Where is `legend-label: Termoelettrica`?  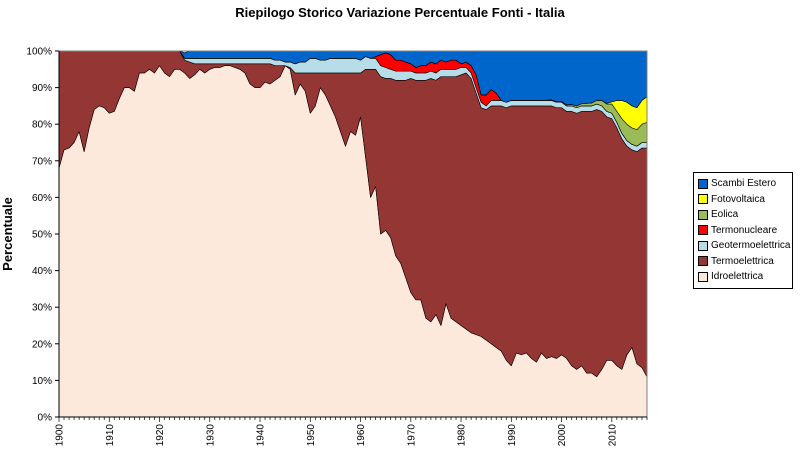 legend-label: Termoelettrica is located at coordinates (742, 261).